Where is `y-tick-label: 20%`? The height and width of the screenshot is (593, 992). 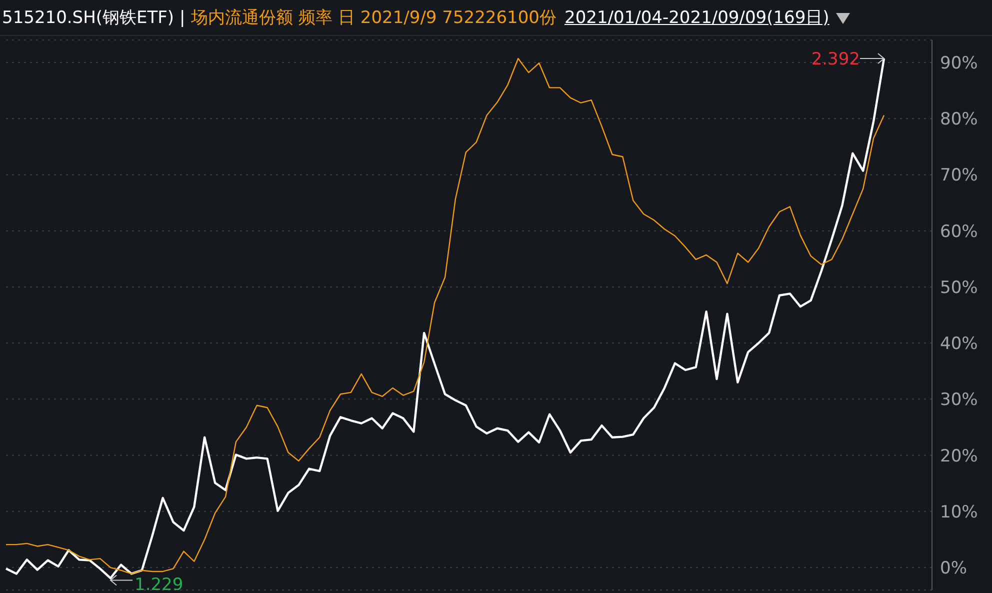 y-tick-label: 20% is located at coordinates (959, 456).